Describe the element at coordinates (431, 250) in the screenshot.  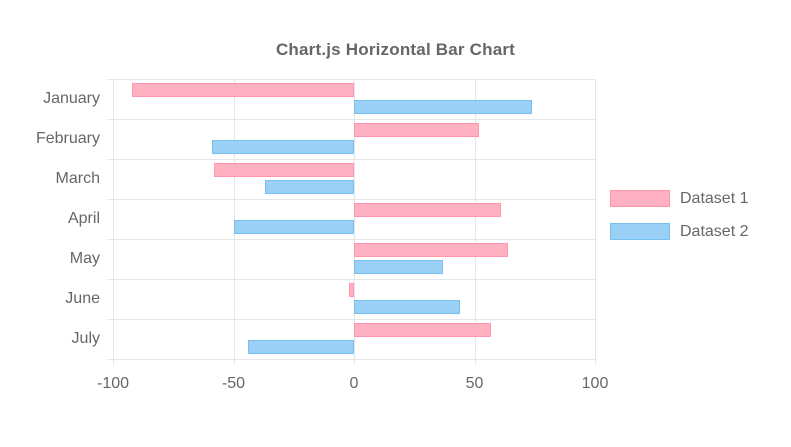
I see `bar-dataset-1-may` at that location.